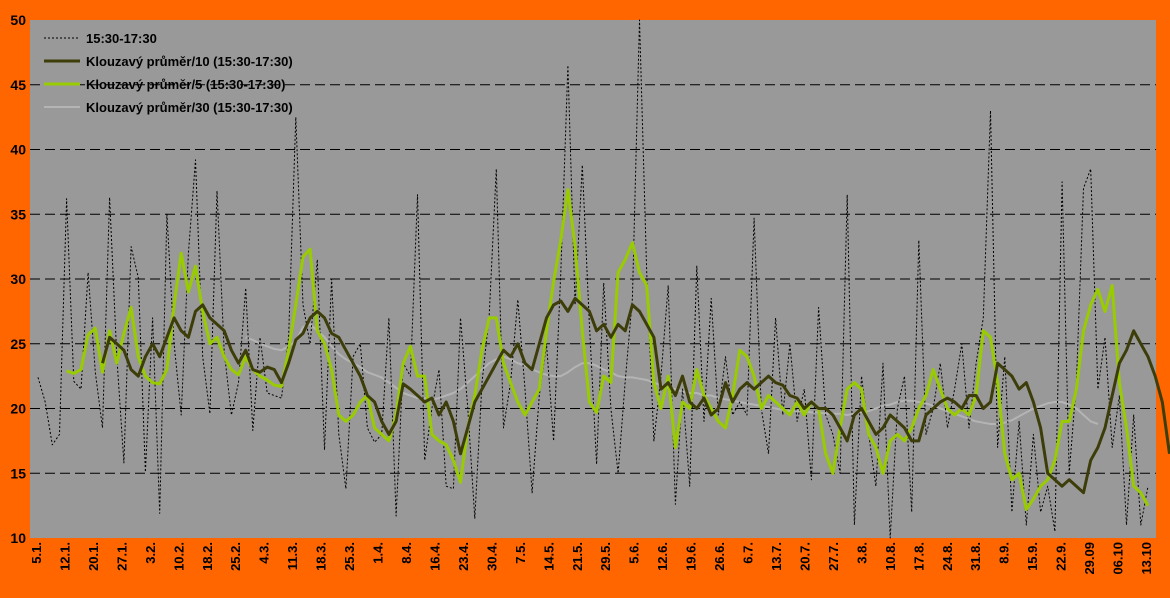 This screenshot has height=598, width=1170. I want to click on y-tick-label: 50, so click(18, 20).